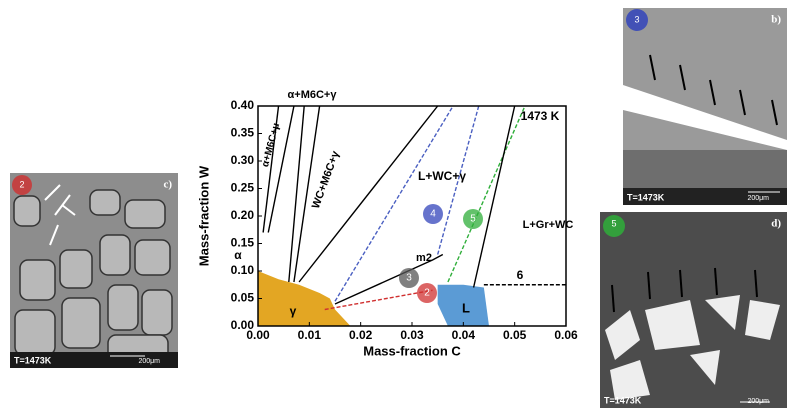 The width and height of the screenshot is (787, 413). I want to click on panel-label: c), so click(167, 185).